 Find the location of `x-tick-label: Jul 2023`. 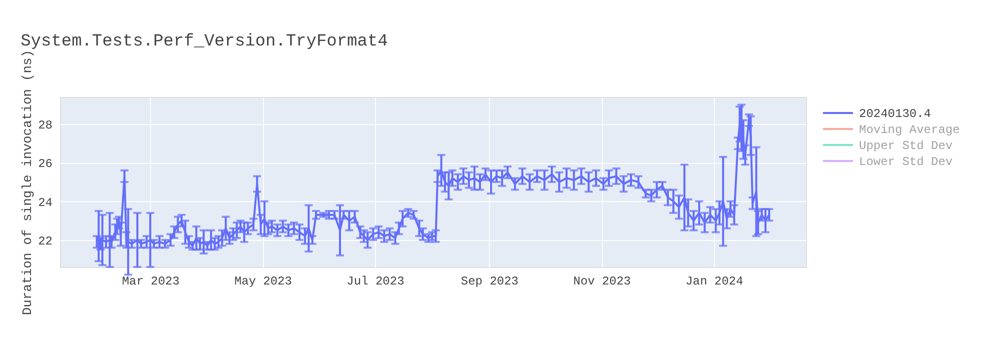

x-tick-label: Jul 2023 is located at coordinates (375, 281).